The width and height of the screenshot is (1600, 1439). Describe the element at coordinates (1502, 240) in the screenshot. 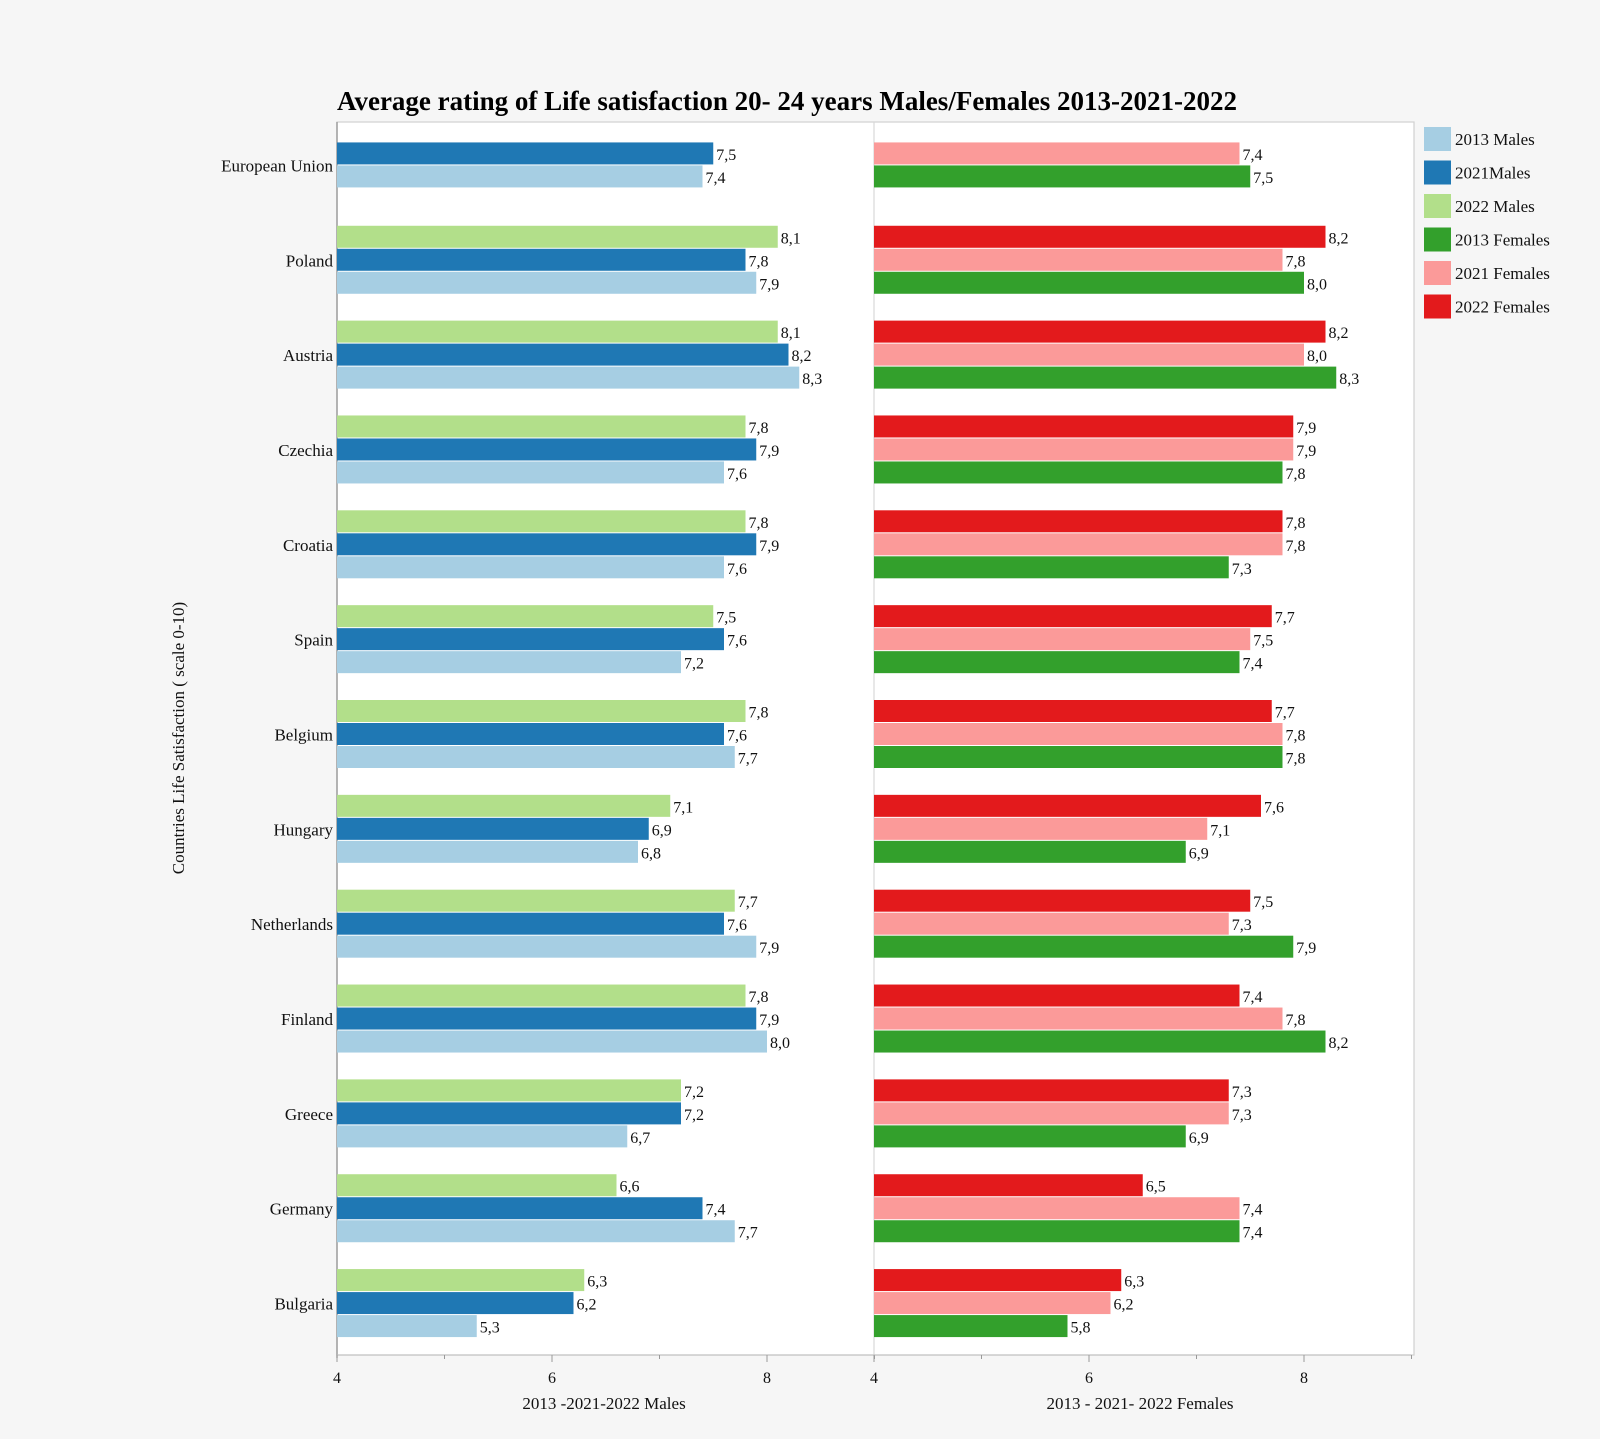

I see `legend-label: 2013 Females` at that location.